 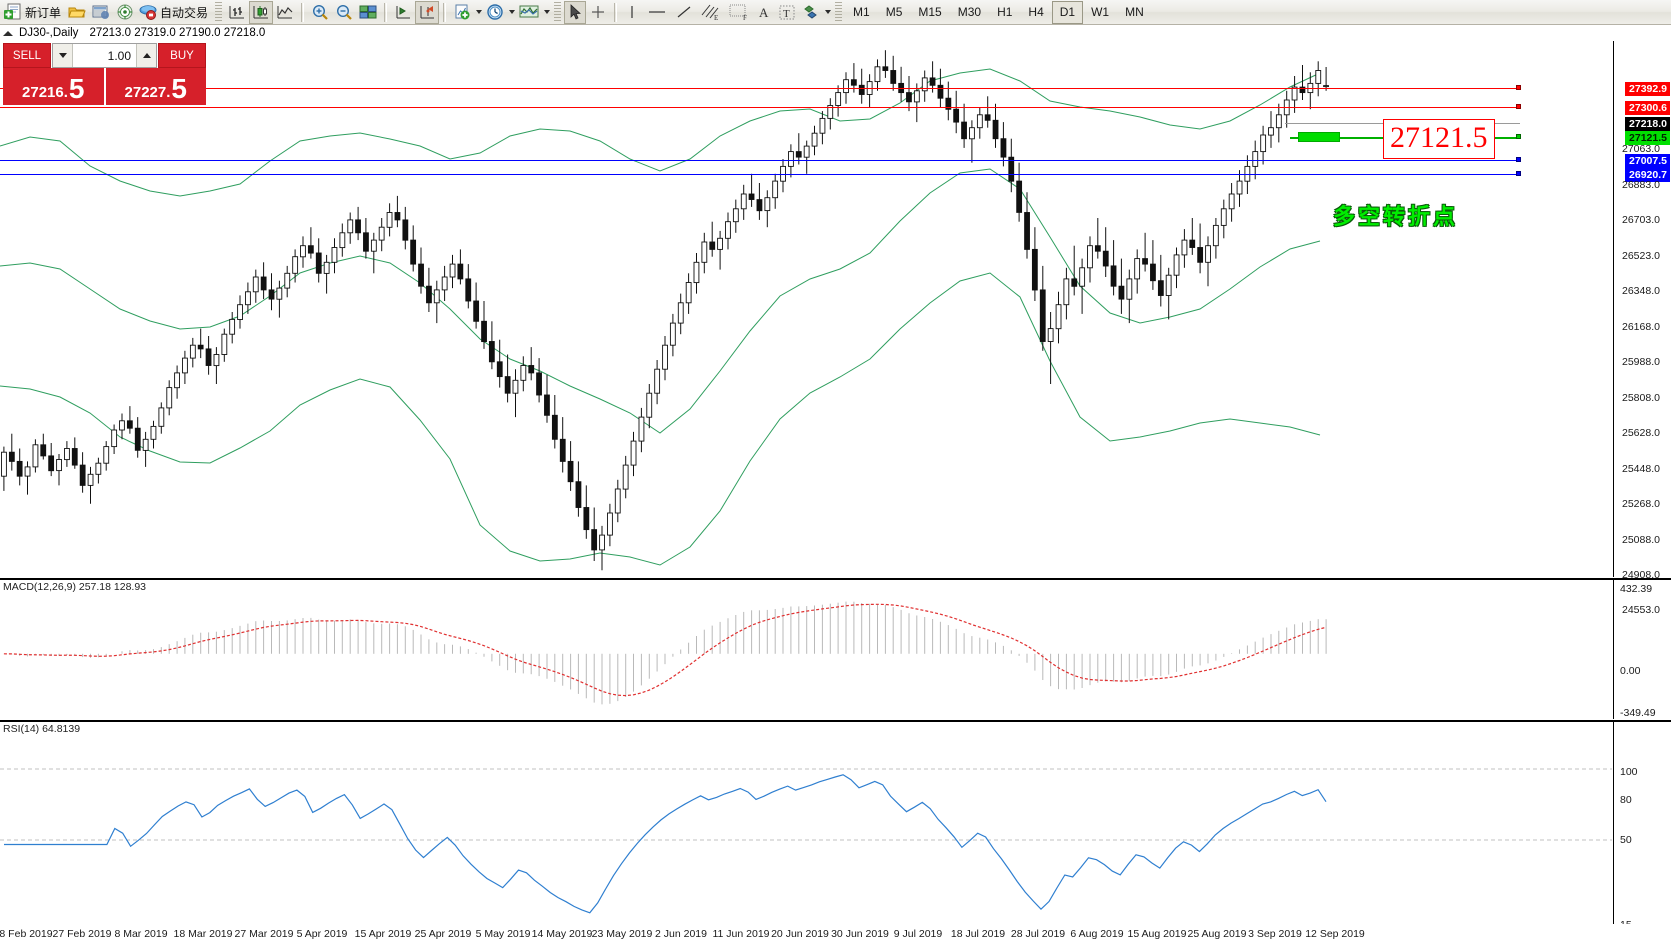 I want to click on timeframe-m15: M15, so click(x=930, y=12).